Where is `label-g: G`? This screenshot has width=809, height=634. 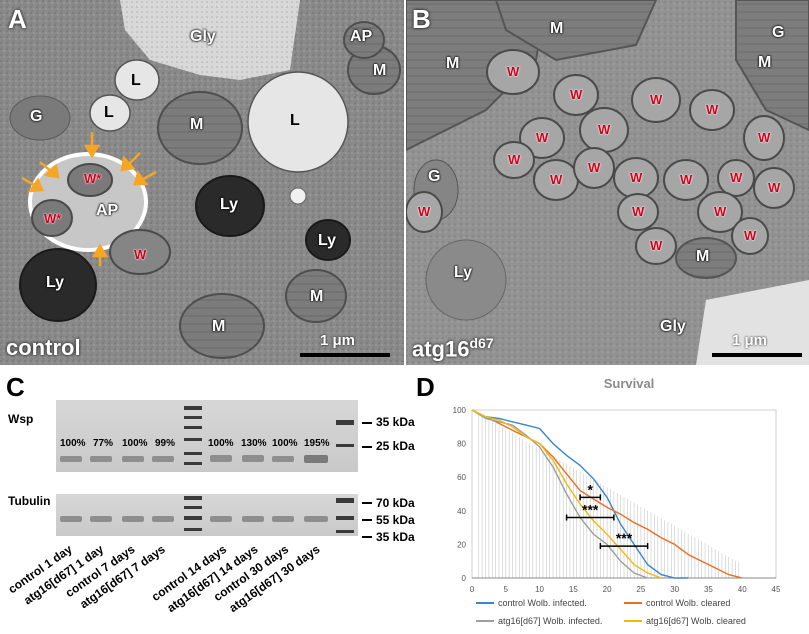
label-g: G is located at coordinates (36, 116).